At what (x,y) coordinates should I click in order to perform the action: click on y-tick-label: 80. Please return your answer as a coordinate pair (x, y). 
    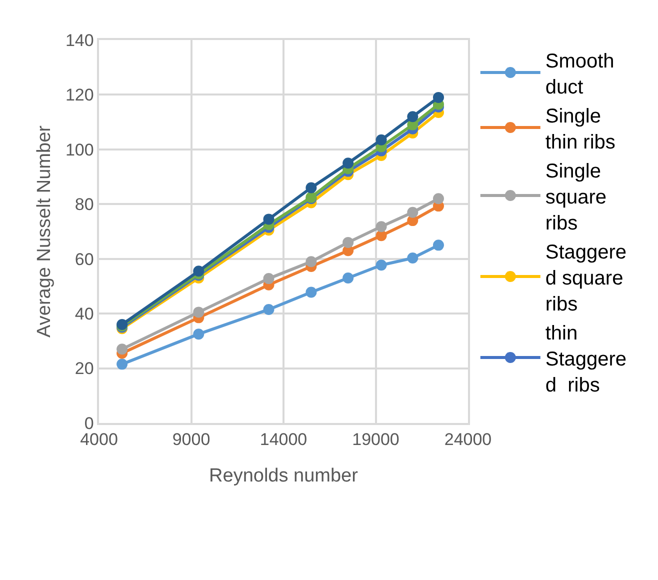
    Looking at the image, I should click on (84, 204).